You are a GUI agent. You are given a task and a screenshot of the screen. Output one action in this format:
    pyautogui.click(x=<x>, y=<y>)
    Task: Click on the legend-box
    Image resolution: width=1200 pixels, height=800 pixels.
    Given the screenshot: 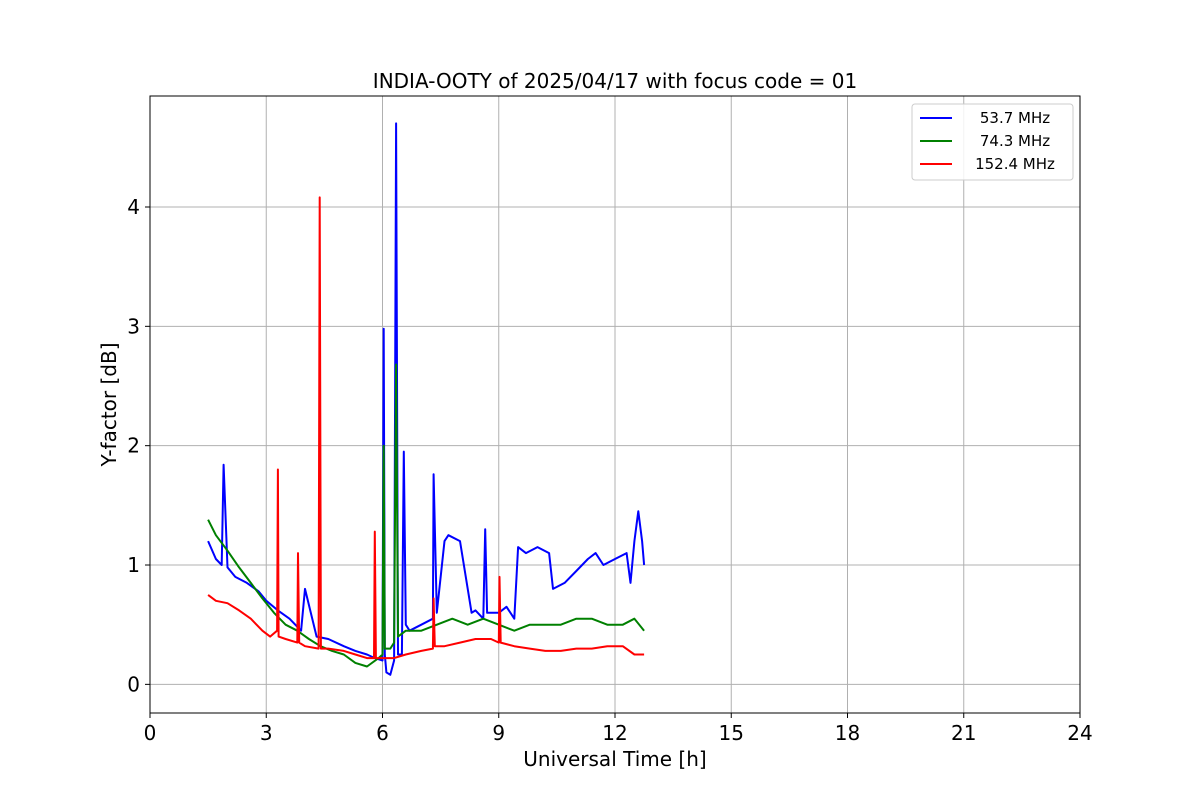 What is the action you would take?
    pyautogui.click(x=992, y=142)
    